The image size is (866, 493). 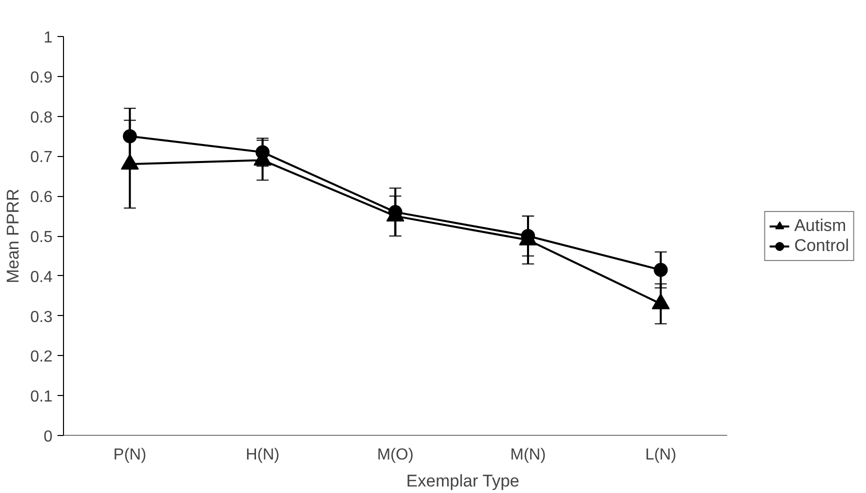 What do you see at coordinates (660, 455) in the screenshot?
I see `x-tick-label: L(N)` at bounding box center [660, 455].